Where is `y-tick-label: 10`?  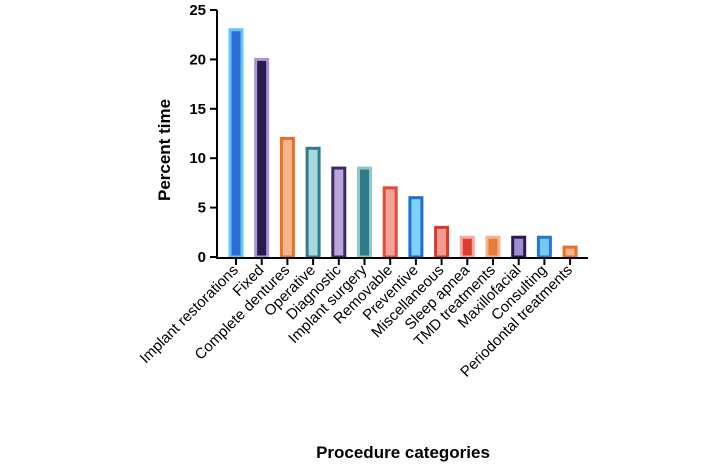 y-tick-label: 10 is located at coordinates (197, 158).